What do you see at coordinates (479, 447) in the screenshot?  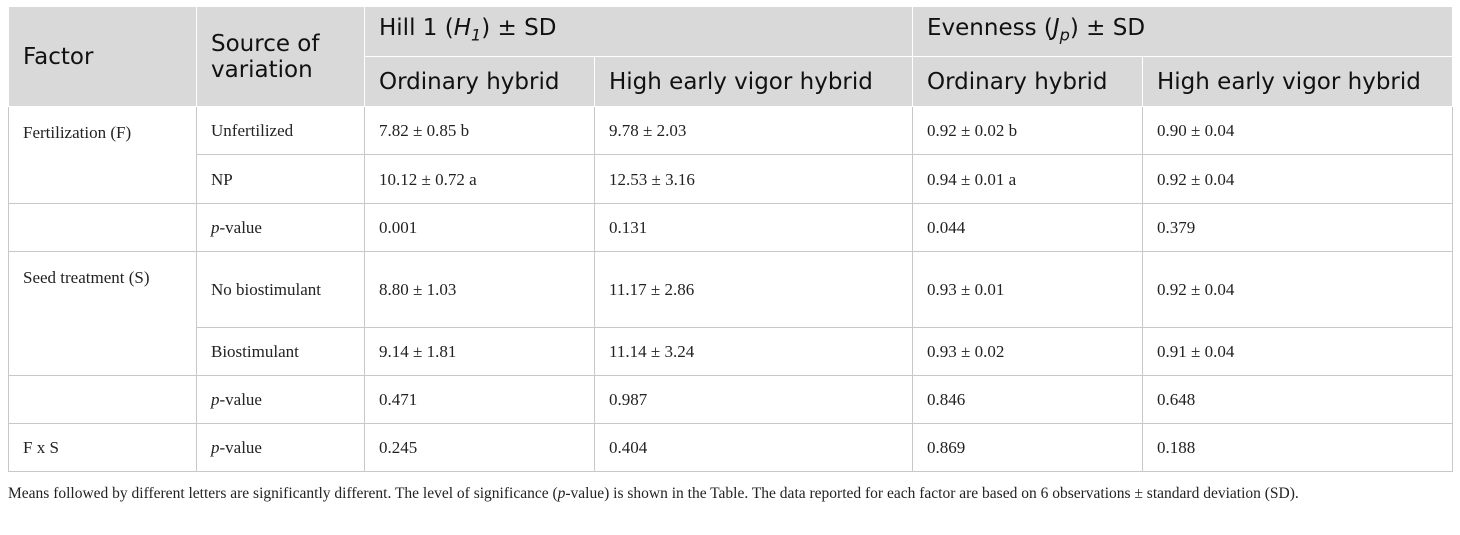 I see `value-cell: 0.245` at bounding box center [479, 447].